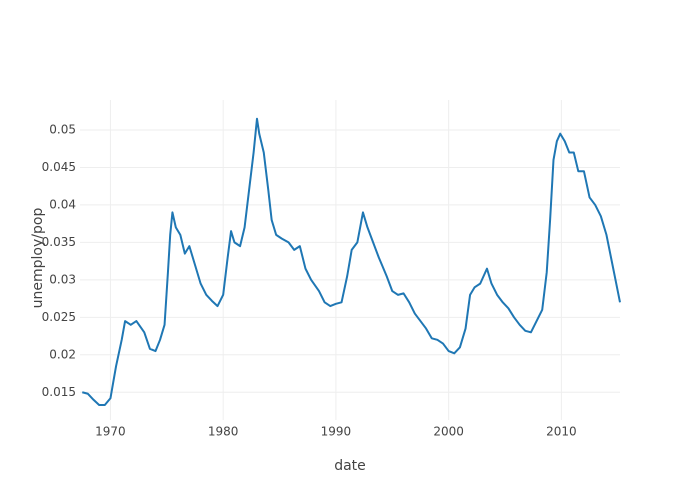 The height and width of the screenshot is (500, 700). Describe the element at coordinates (336, 432) in the screenshot. I see `x-tick-label: 1990` at that location.